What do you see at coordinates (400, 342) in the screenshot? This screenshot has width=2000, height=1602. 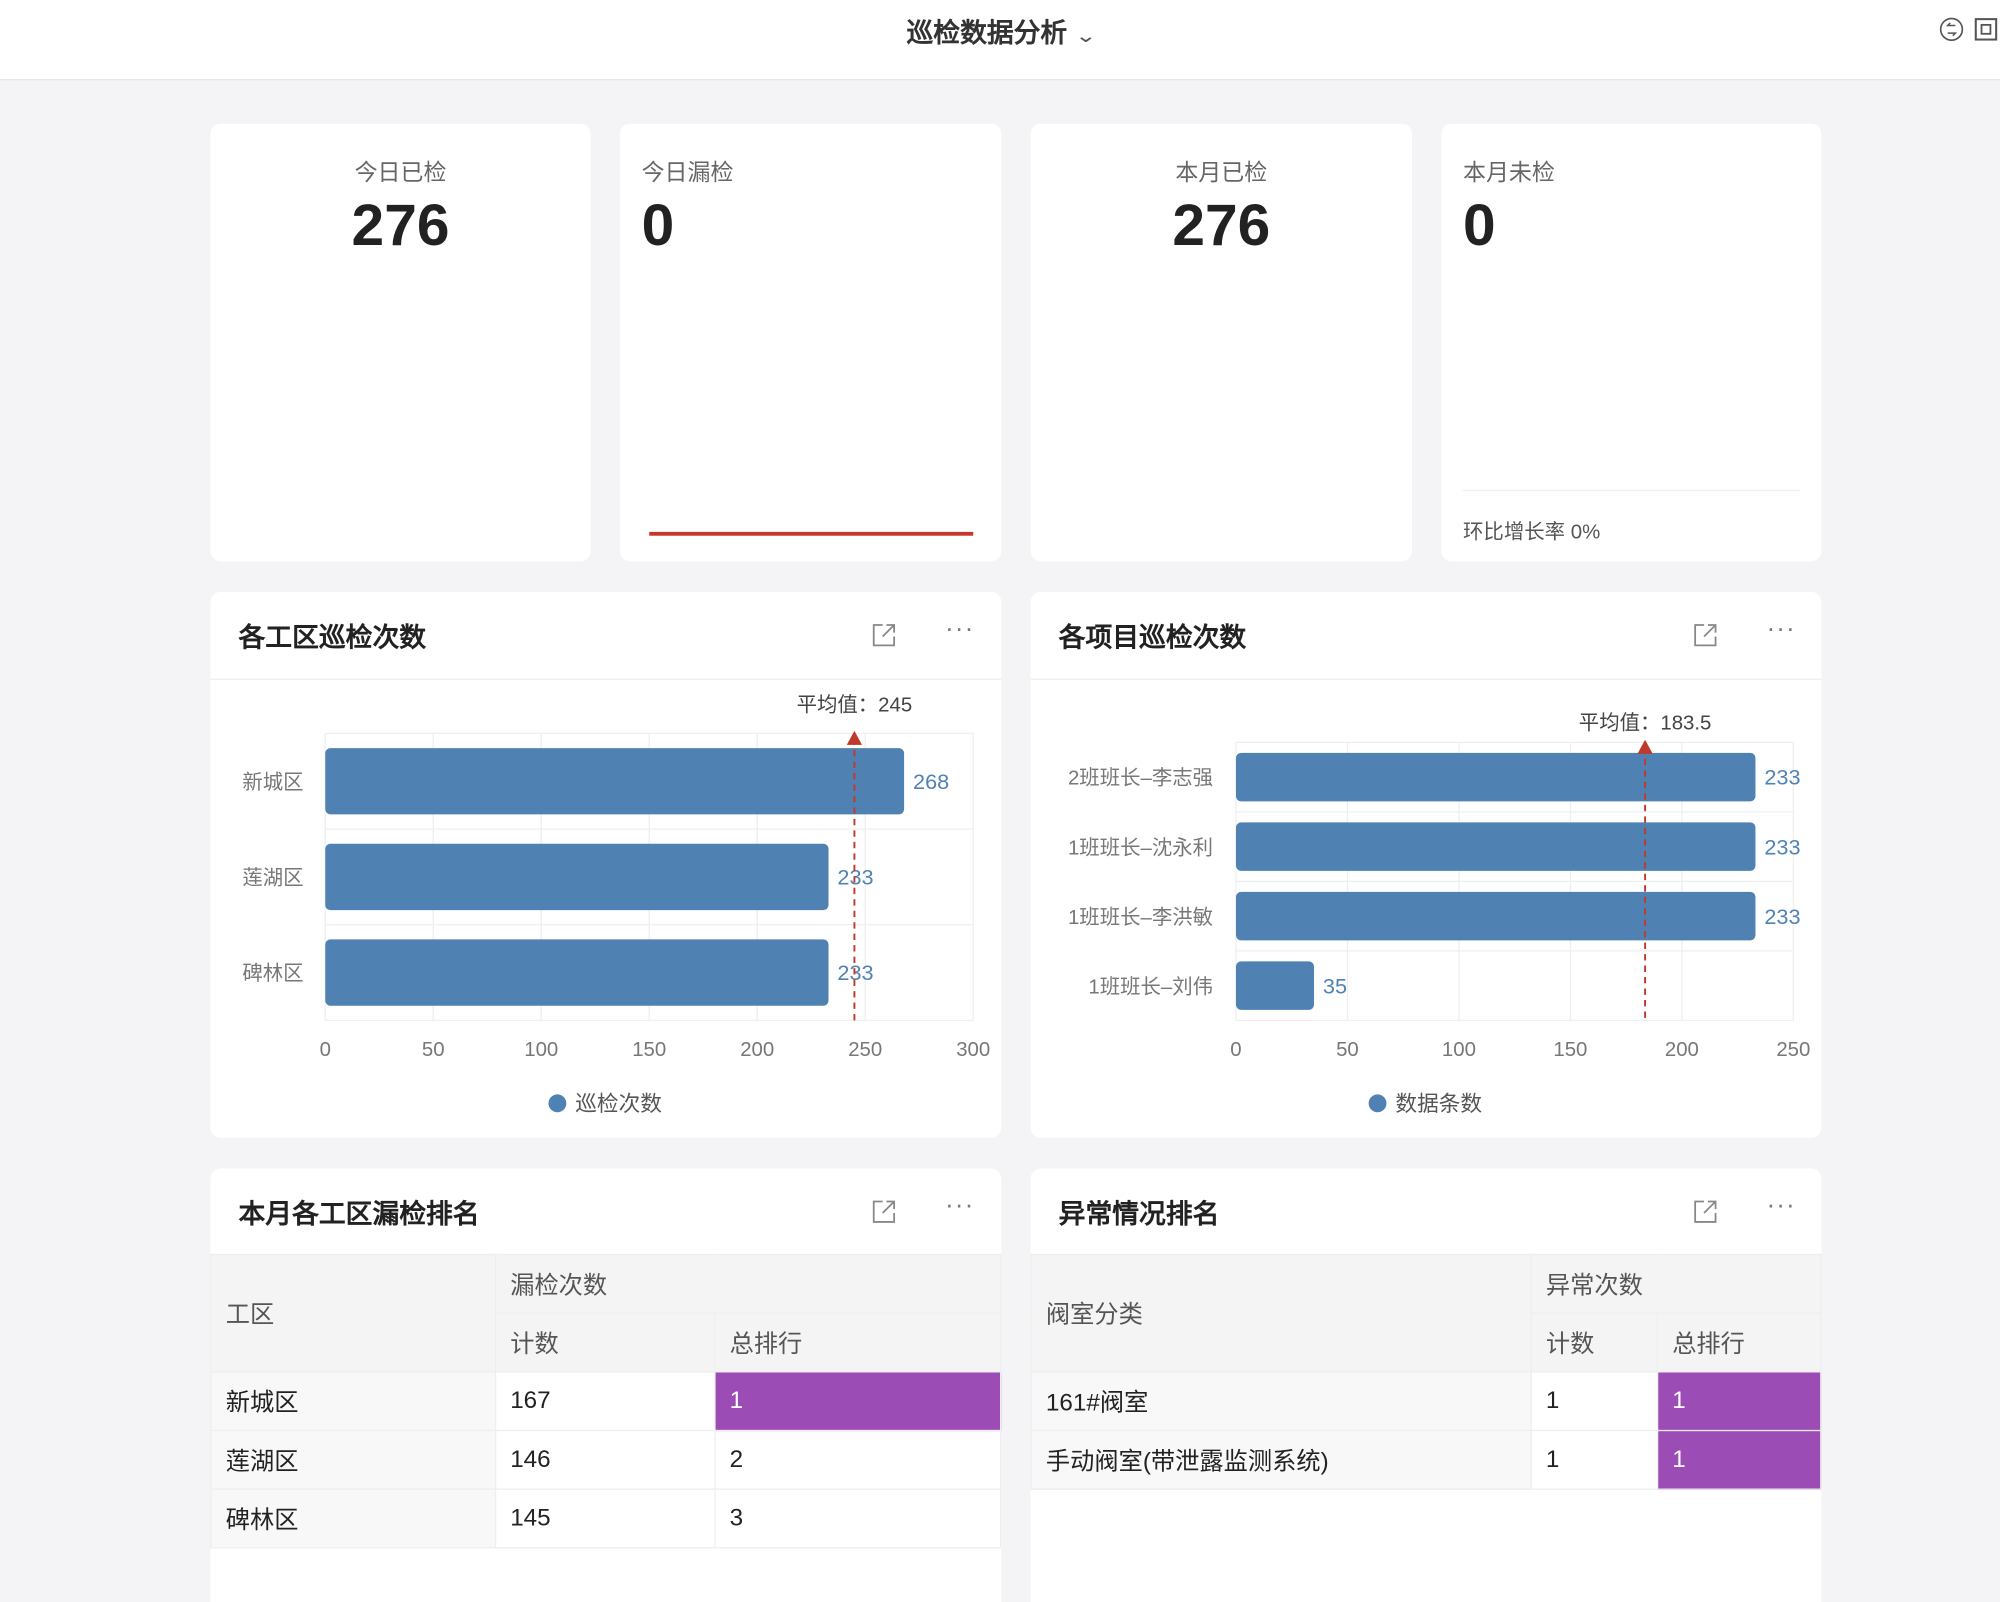 I see `kpi-card-today-checked: 今日已检 276` at bounding box center [400, 342].